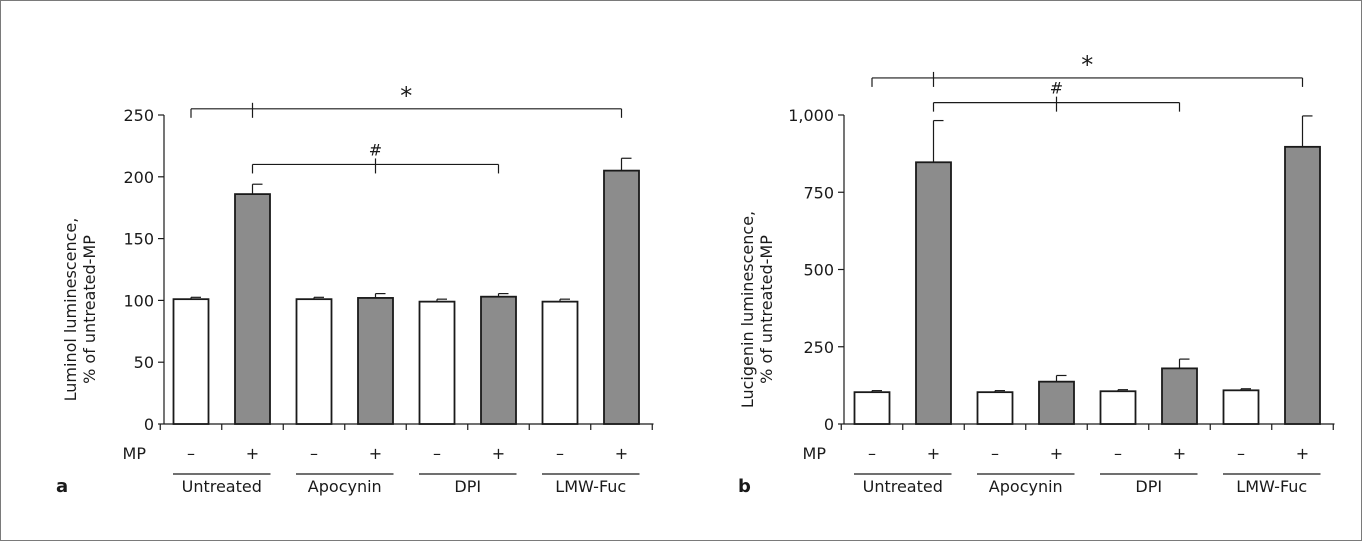 This screenshot has height=544, width=1362. What do you see at coordinates (70, 310) in the screenshot?
I see `y-axis-label: Luminol luminescence,` at bounding box center [70, 310].